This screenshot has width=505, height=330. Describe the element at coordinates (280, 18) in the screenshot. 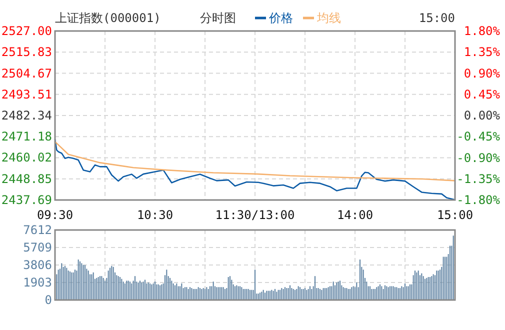

I see `legend-label: 价格` at that location.